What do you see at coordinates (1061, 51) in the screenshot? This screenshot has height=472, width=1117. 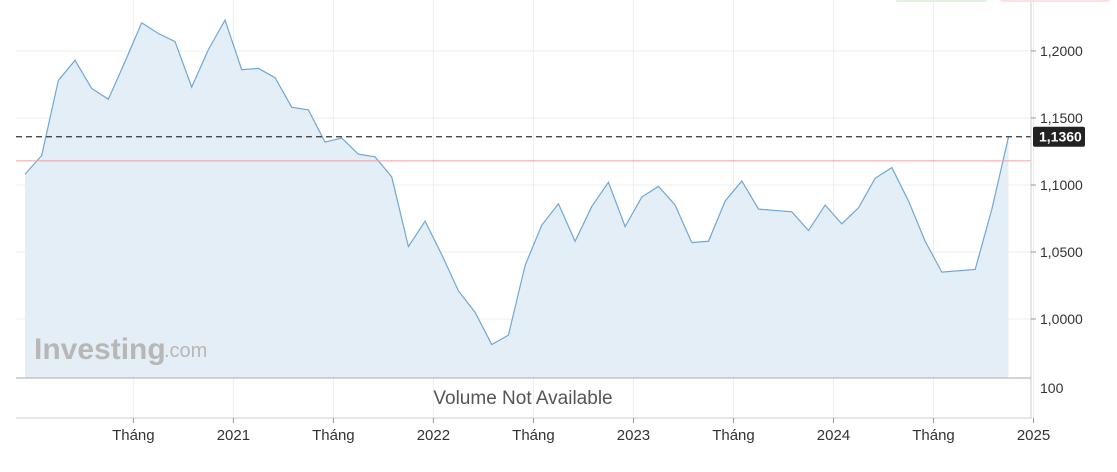 I see `y-tick-label: 1,2000` at bounding box center [1061, 51].